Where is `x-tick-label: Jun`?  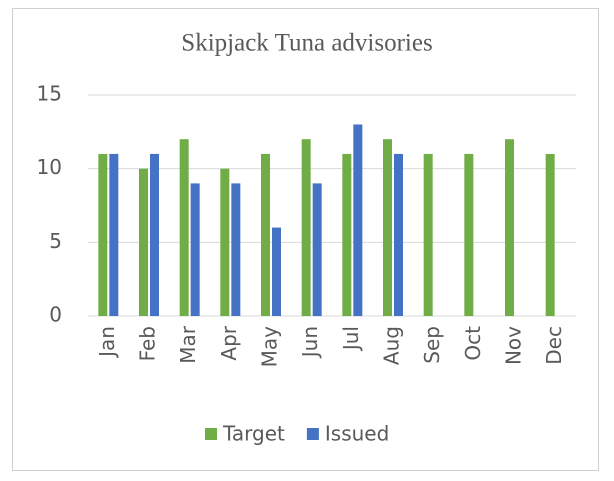 x-tick-label: Jun is located at coordinates (310, 342).